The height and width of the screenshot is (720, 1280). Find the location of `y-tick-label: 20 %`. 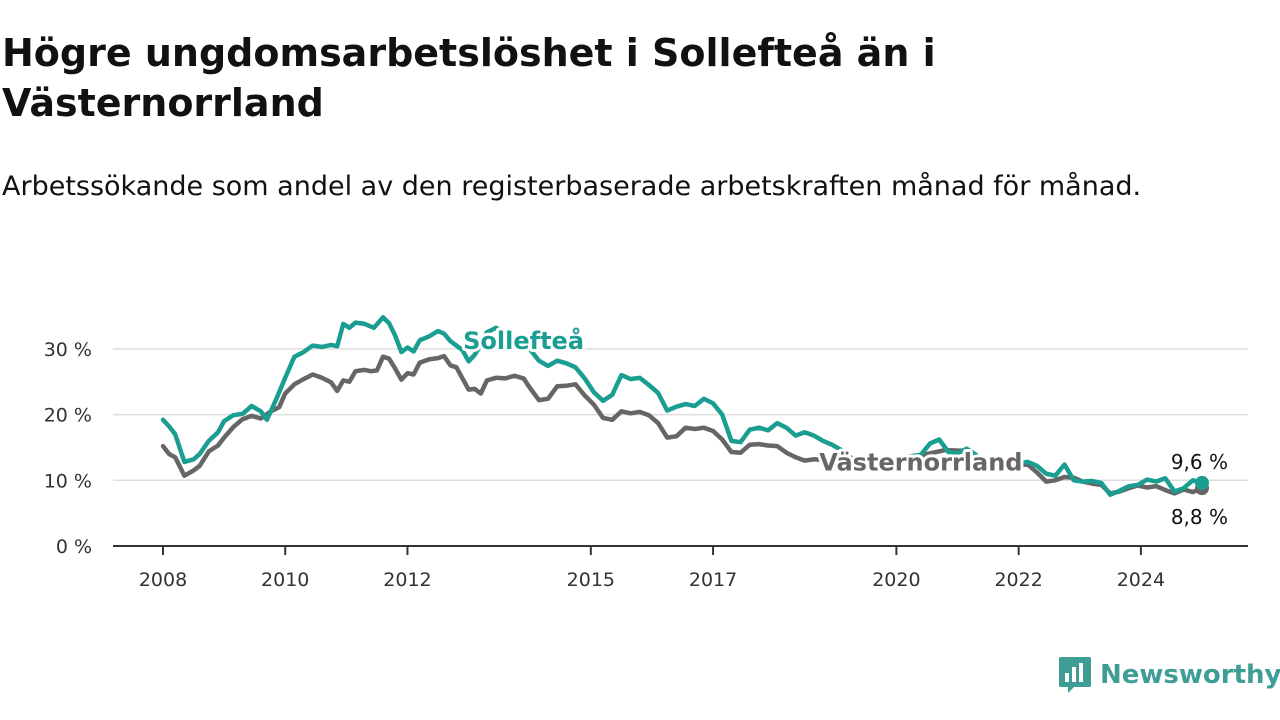

y-tick-label: 20 % is located at coordinates (68, 416).